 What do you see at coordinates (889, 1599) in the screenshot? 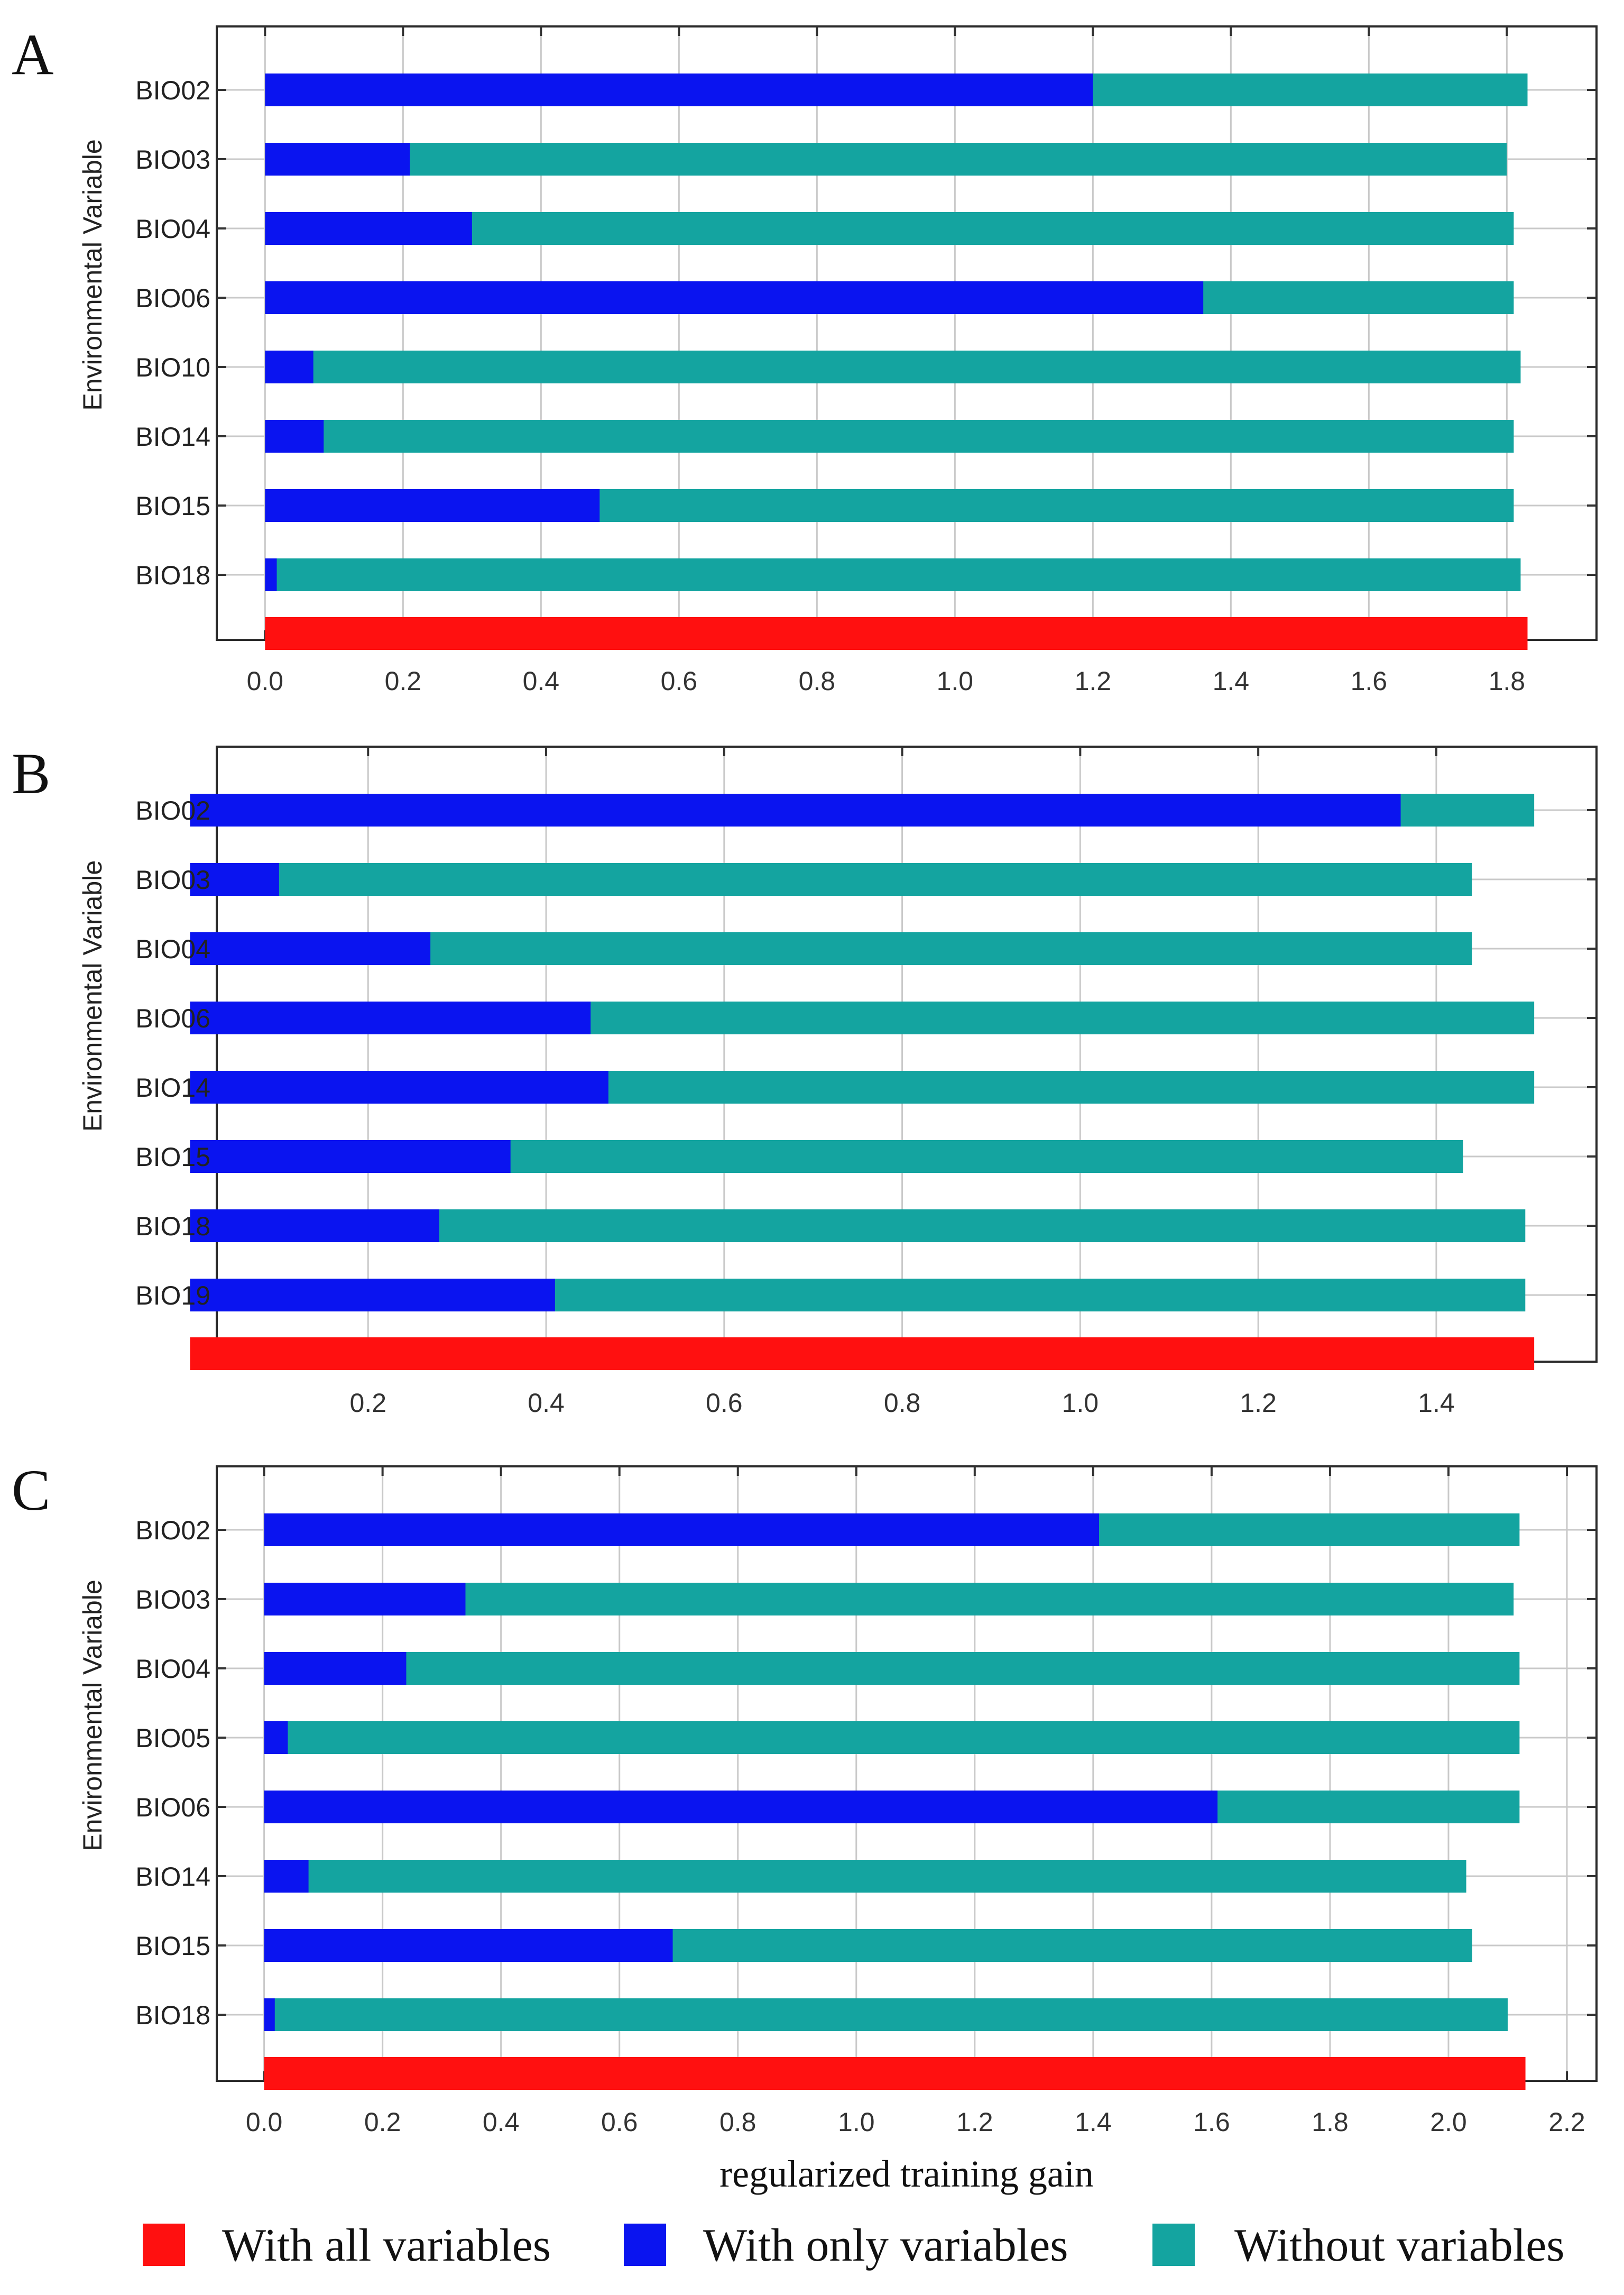
I see `bar-without-bio03` at bounding box center [889, 1599].